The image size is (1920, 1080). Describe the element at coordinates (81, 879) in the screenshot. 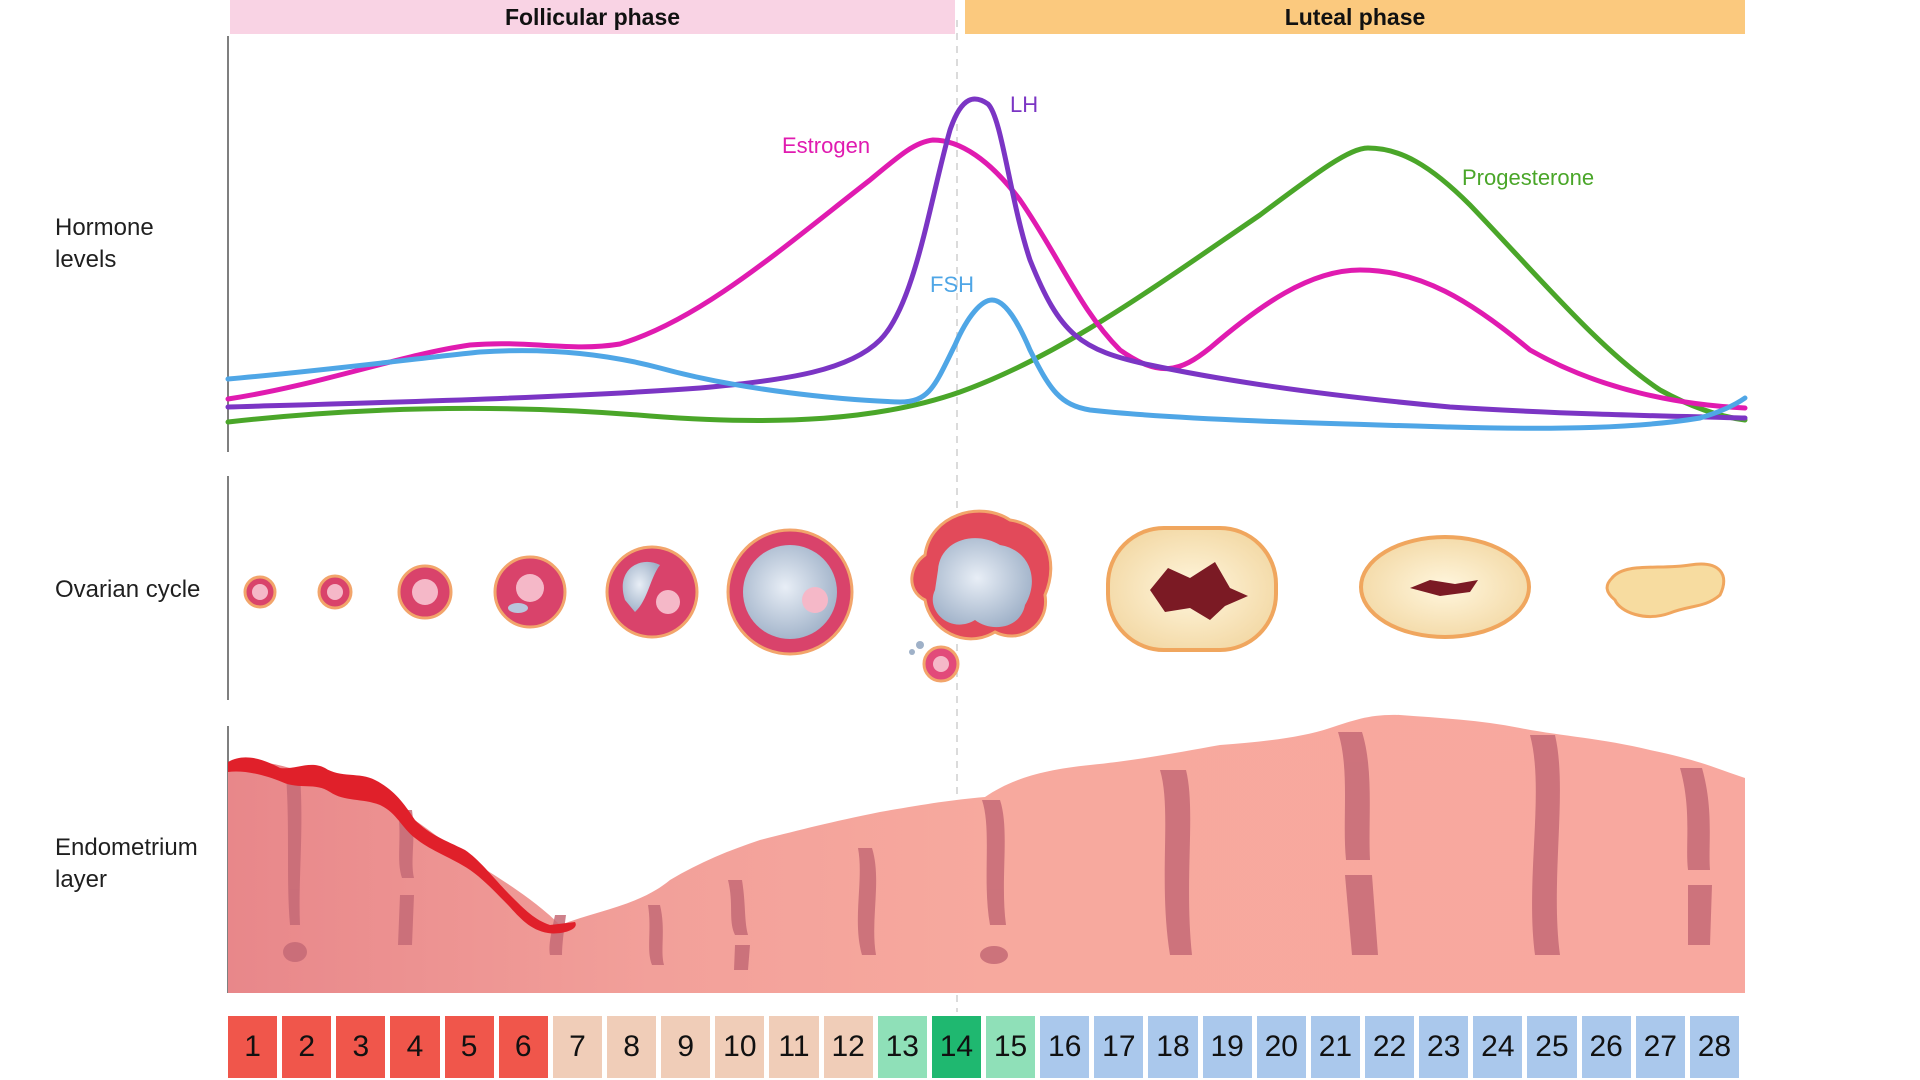

I see `endometrium-label-line2: layer` at that location.